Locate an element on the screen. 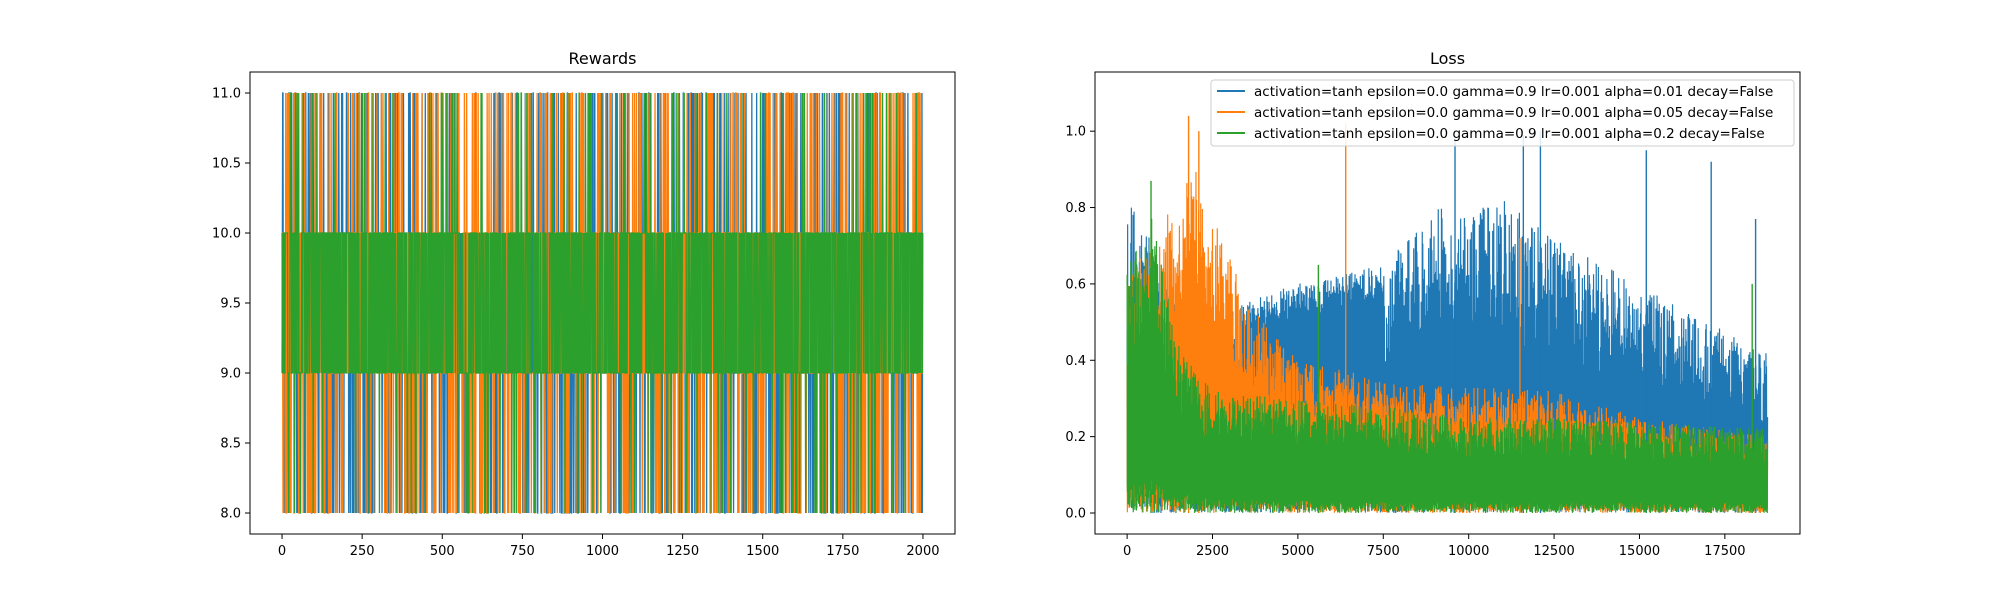 This screenshot has width=2000, height=600. rewards-xtick-label: 500 is located at coordinates (442, 551).